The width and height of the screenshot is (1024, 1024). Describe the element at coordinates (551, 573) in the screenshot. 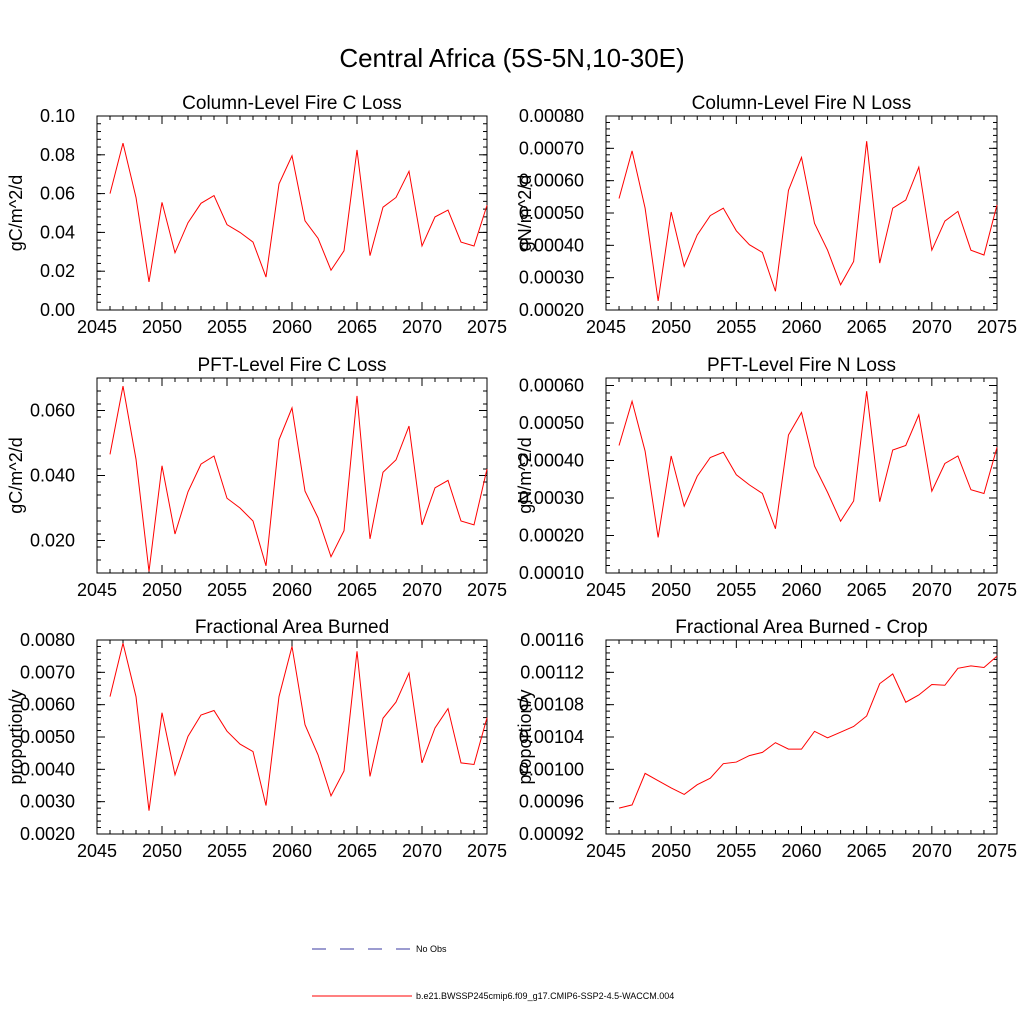

I see `y-tick-label: 0.00010` at that location.